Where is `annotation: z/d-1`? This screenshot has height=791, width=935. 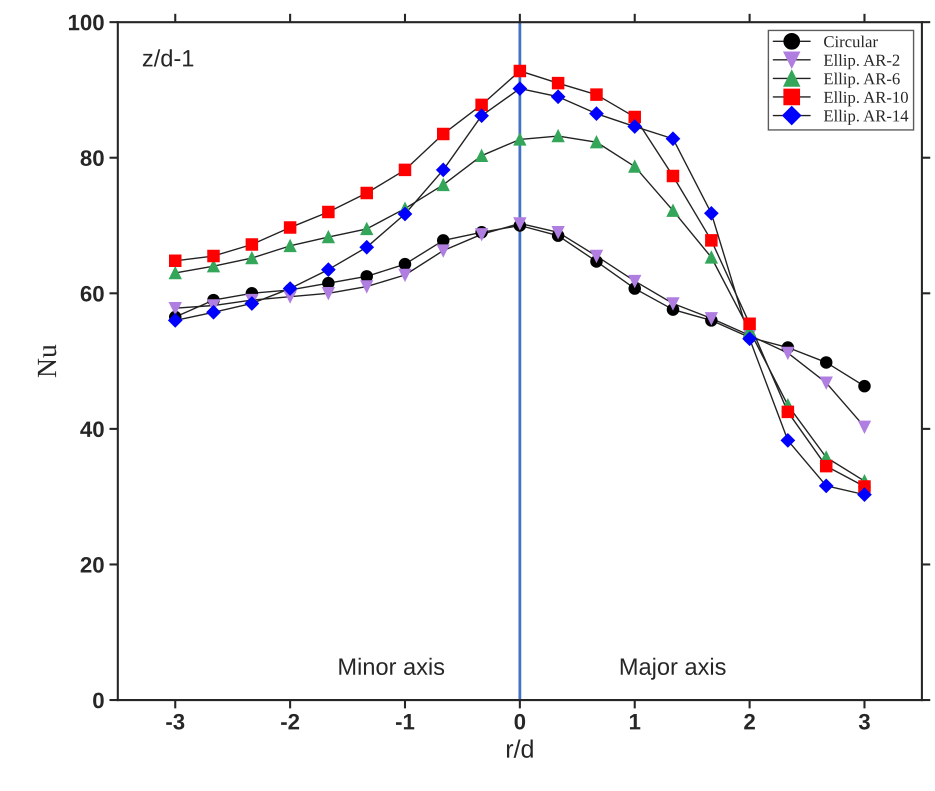 annotation: z/d-1 is located at coordinates (168, 58).